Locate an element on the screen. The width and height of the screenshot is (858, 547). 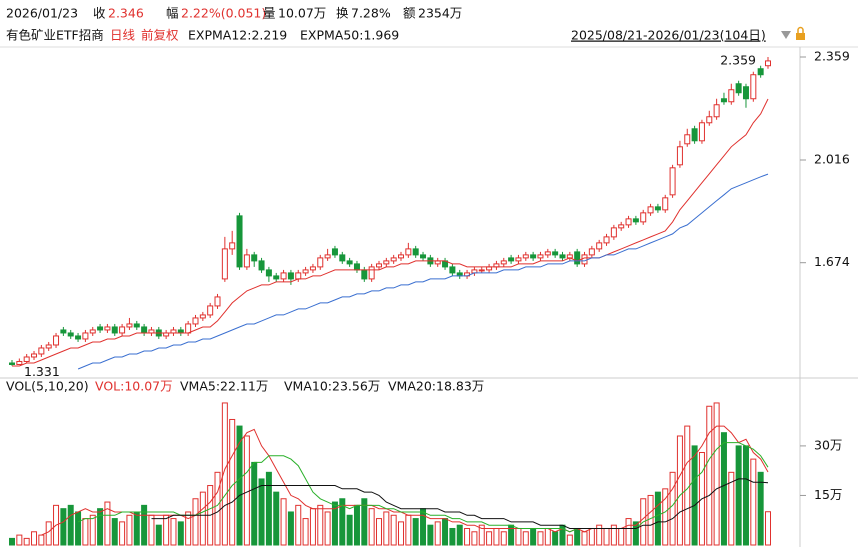
amount: 2354万 is located at coordinates (440, 13).